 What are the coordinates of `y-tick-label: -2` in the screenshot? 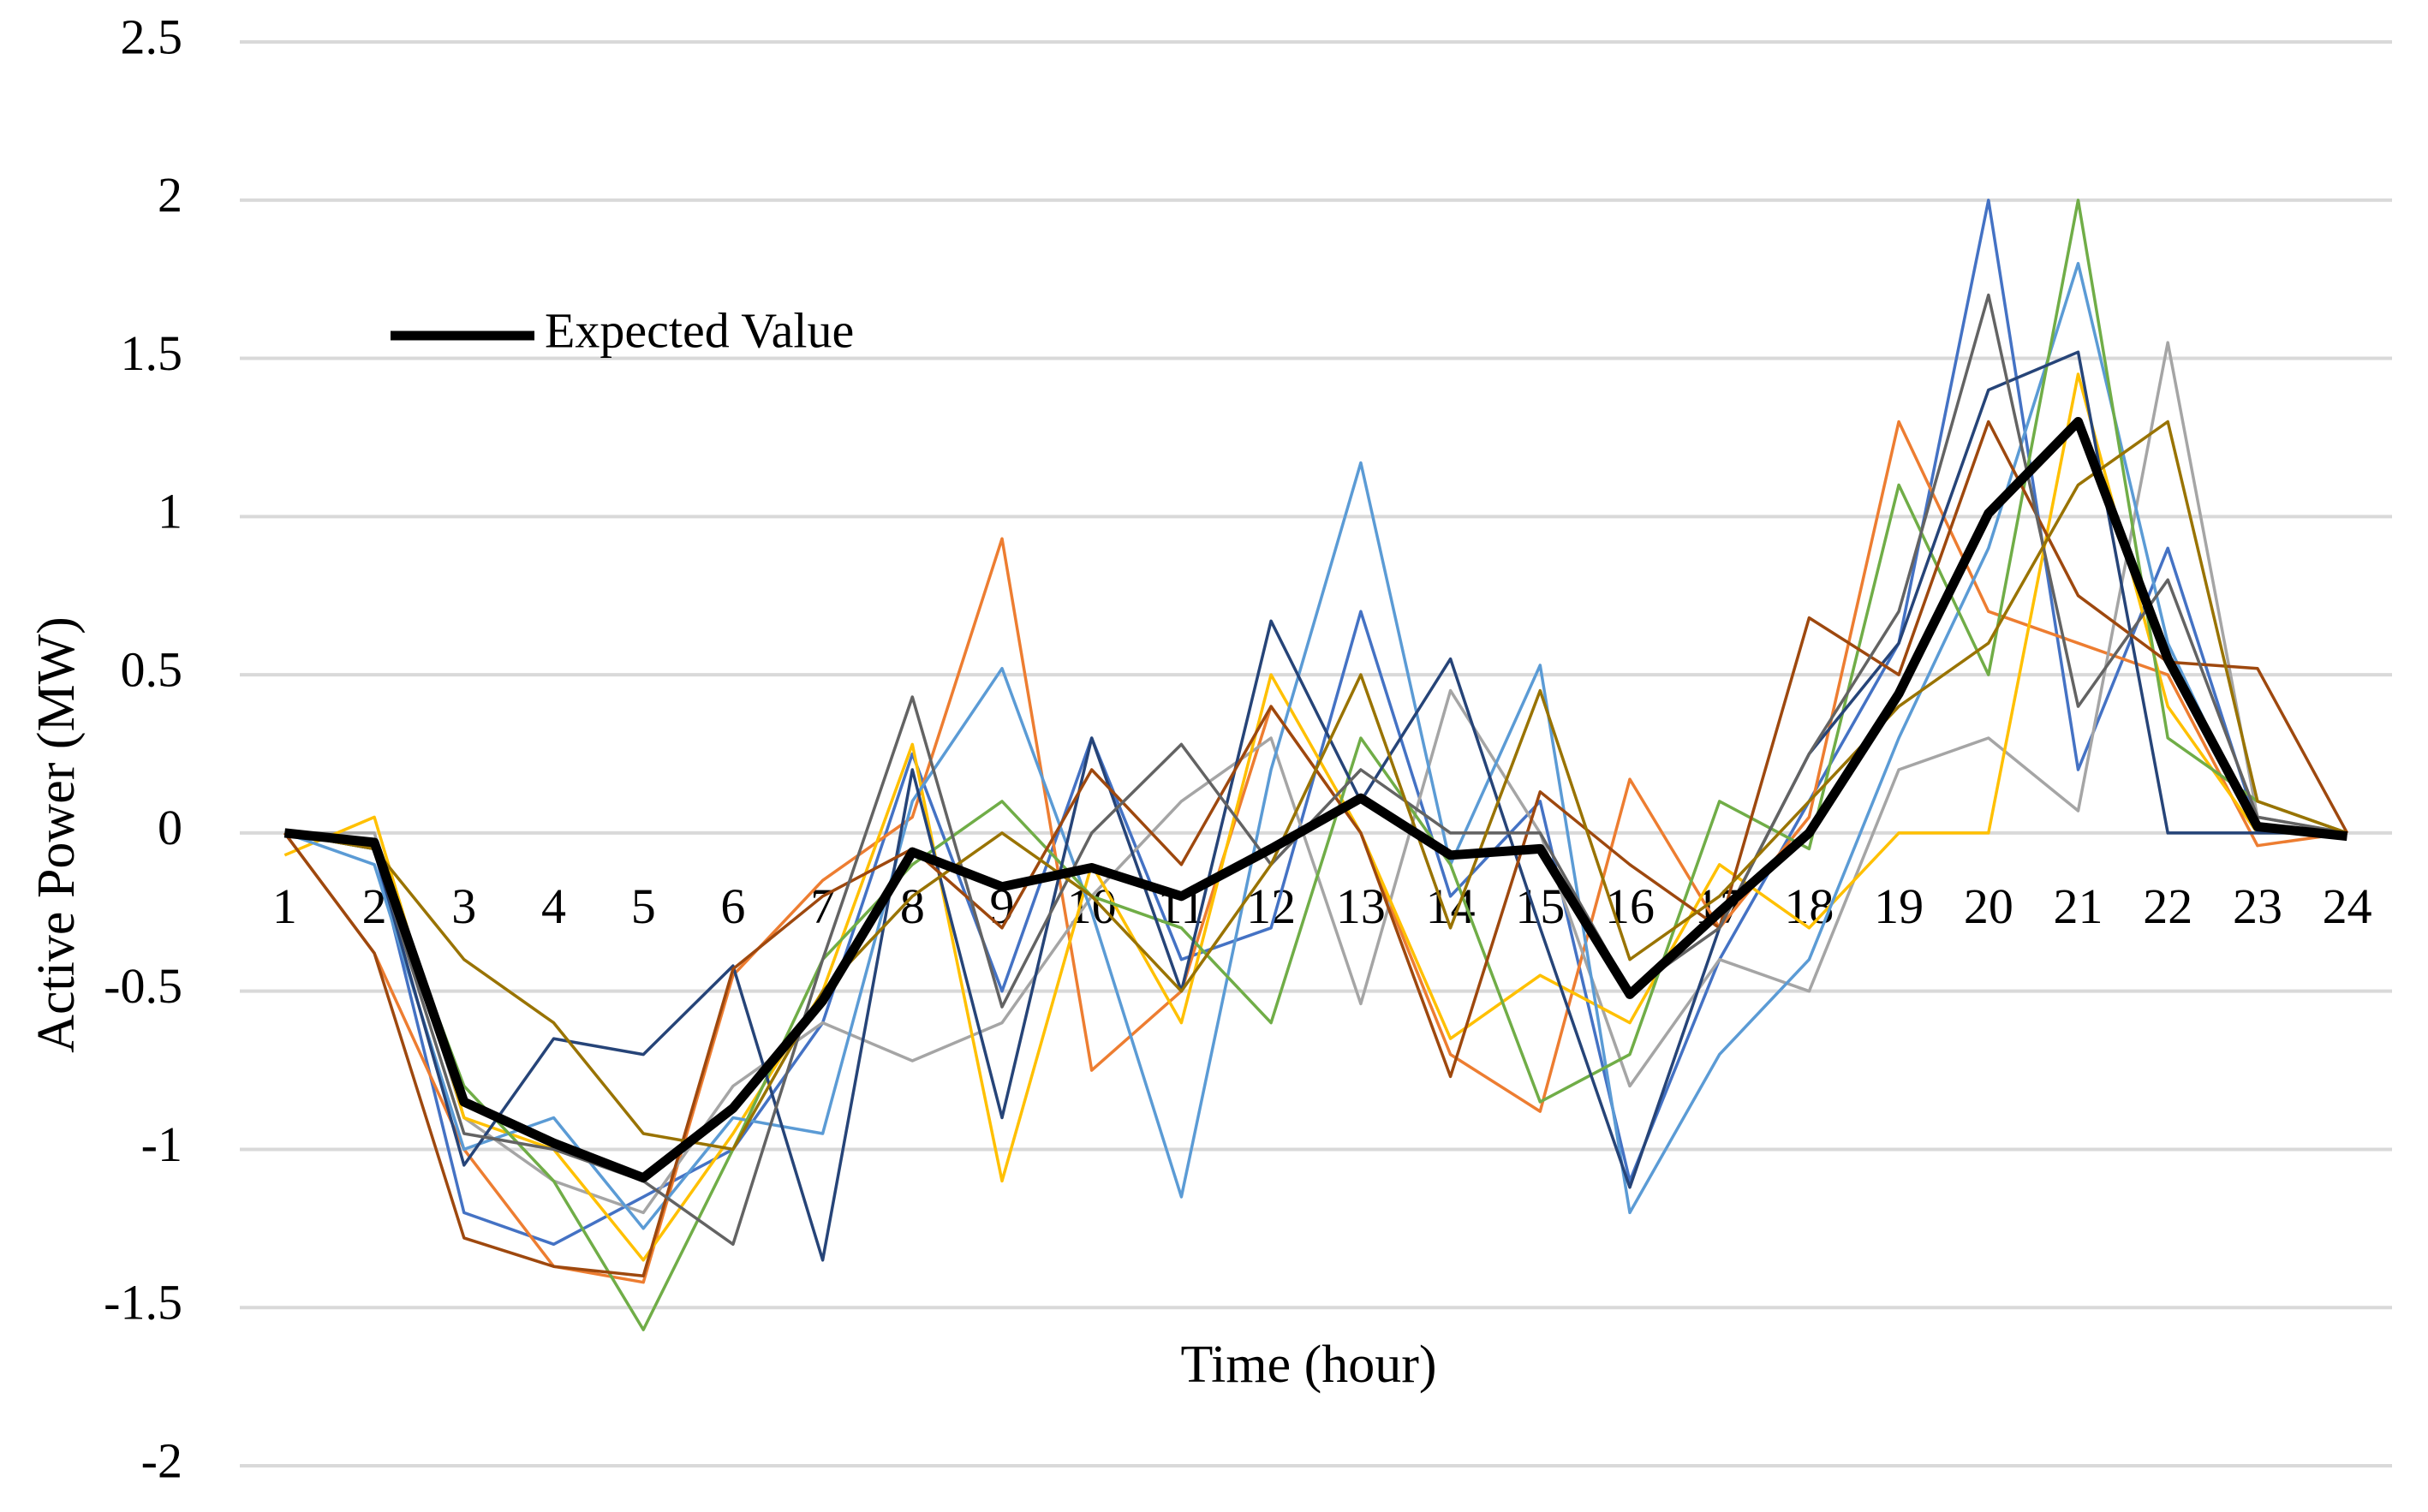 It's located at (162, 1460).